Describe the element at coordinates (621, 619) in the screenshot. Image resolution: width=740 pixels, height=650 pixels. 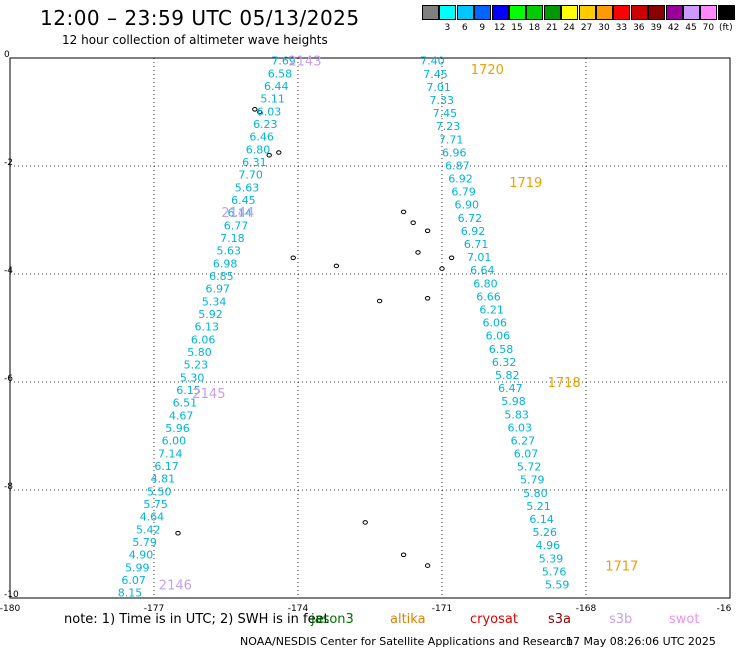
I see `sat-s3b: s3b` at that location.